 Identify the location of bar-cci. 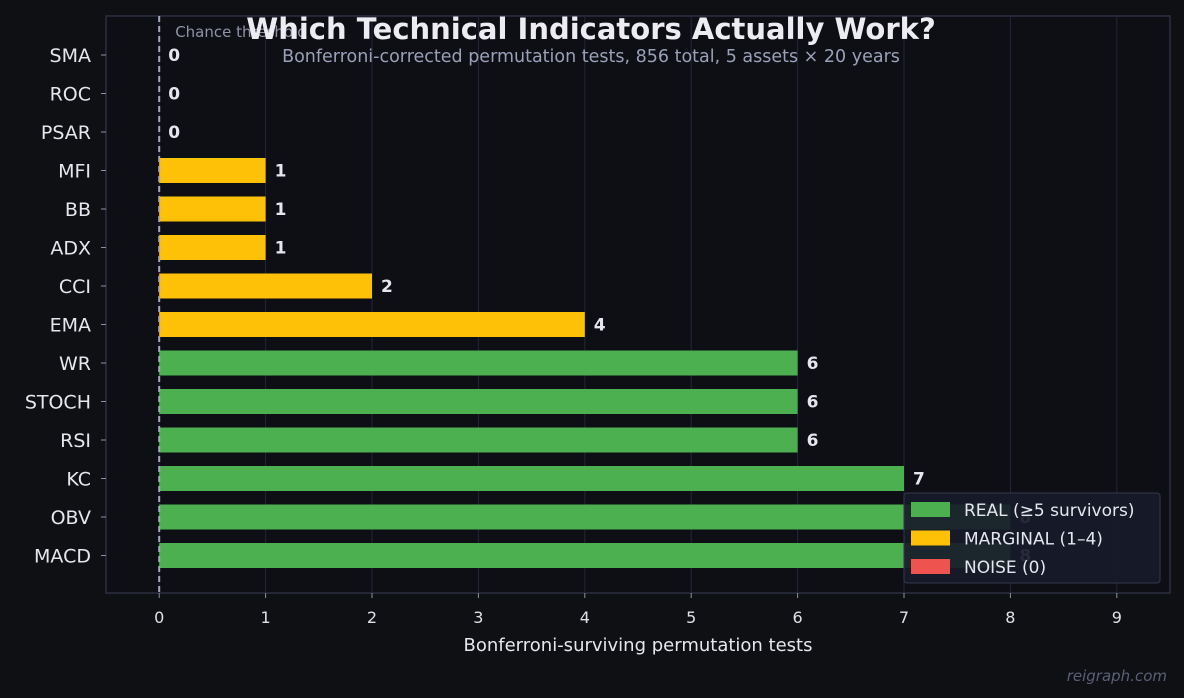
(265, 286).